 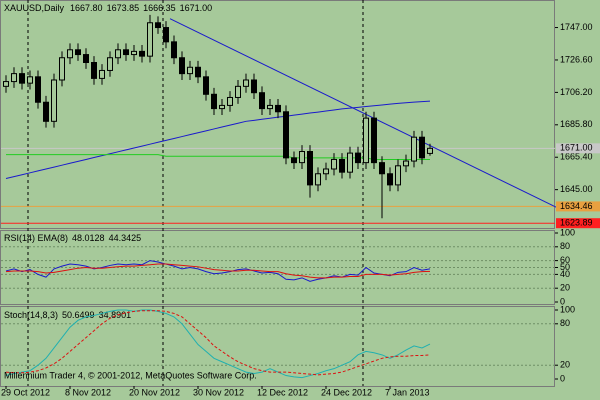 I want to click on stoch-header: Stoch(14,8,3) 50.6499 34.8901, so click(x=67, y=315).